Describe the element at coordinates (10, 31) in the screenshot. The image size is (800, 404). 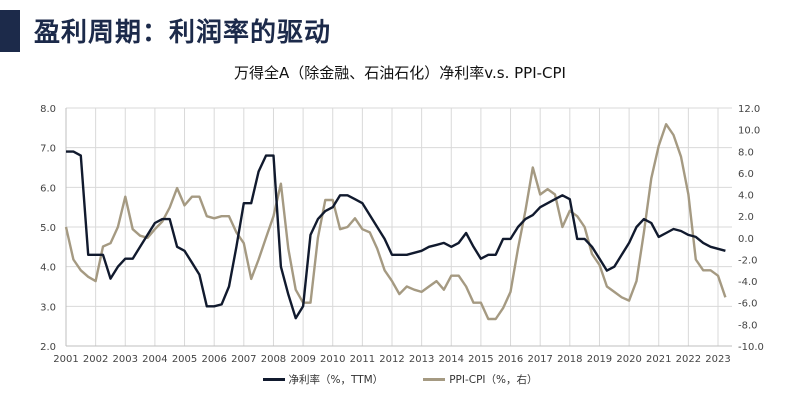
I see `title-accent-bar` at that location.